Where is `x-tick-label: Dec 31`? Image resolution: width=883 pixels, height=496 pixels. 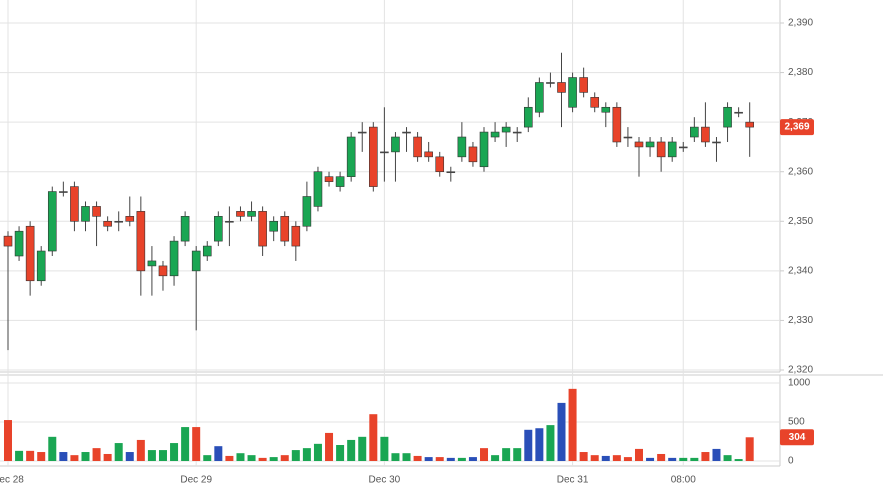 x-tick-label: Dec 31 is located at coordinates (573, 480).